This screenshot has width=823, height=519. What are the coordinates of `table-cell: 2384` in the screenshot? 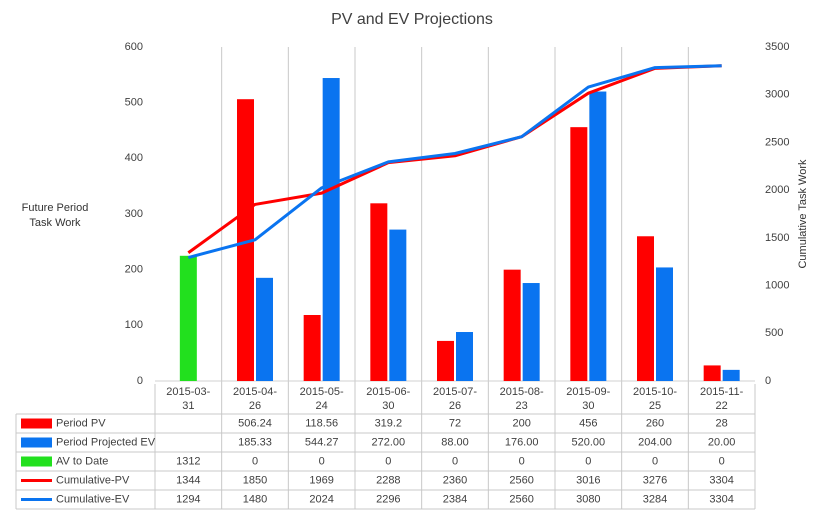 It's located at (455, 499).